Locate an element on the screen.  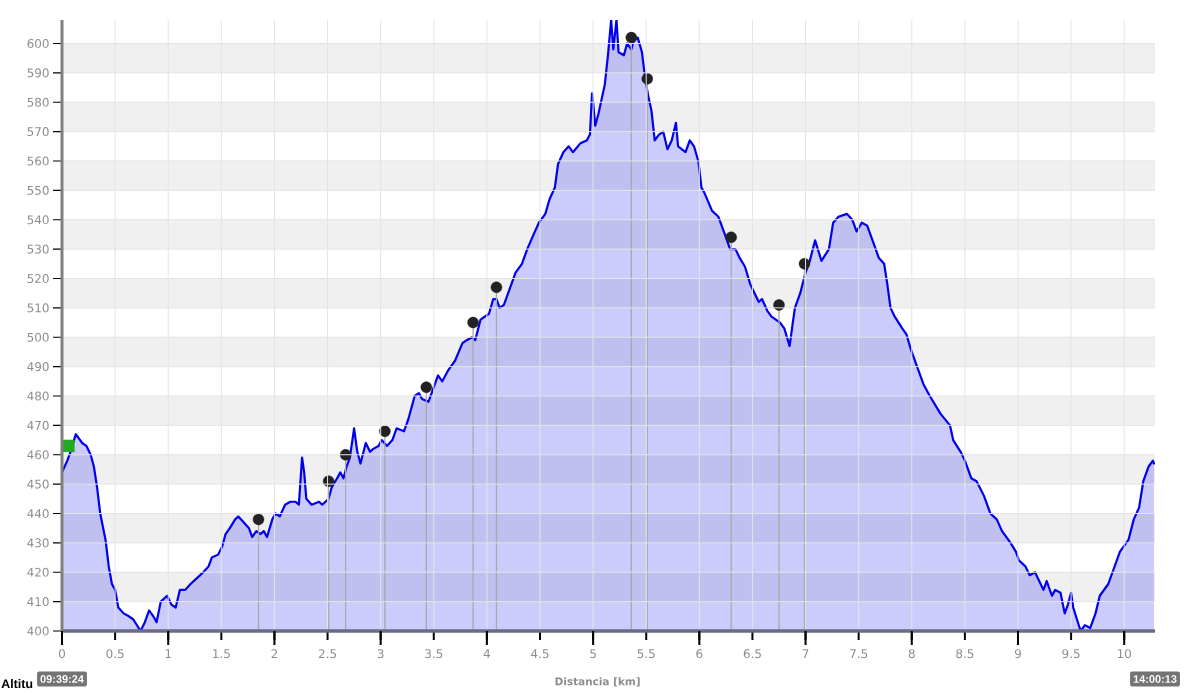
text: 09:39:24 is located at coordinates (62, 679).